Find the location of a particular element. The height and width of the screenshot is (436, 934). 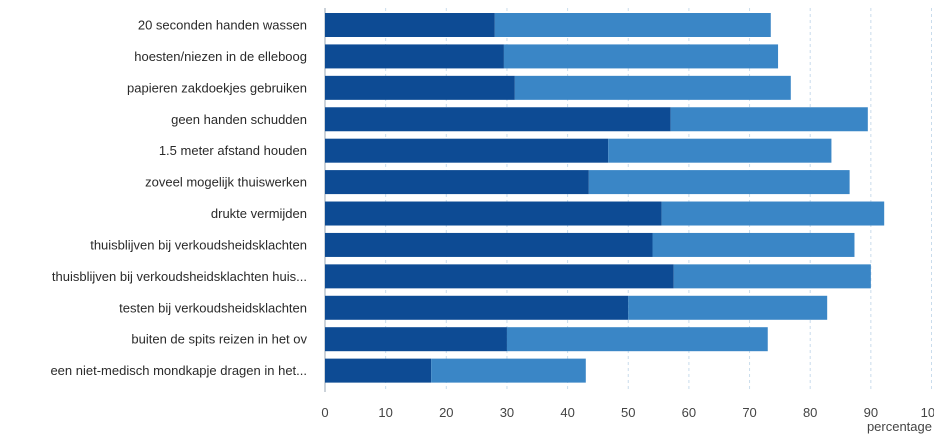

x-axis-ticks: 0 10 20 30 40 50 60 70 80 90 100 is located at coordinates (627, 412).